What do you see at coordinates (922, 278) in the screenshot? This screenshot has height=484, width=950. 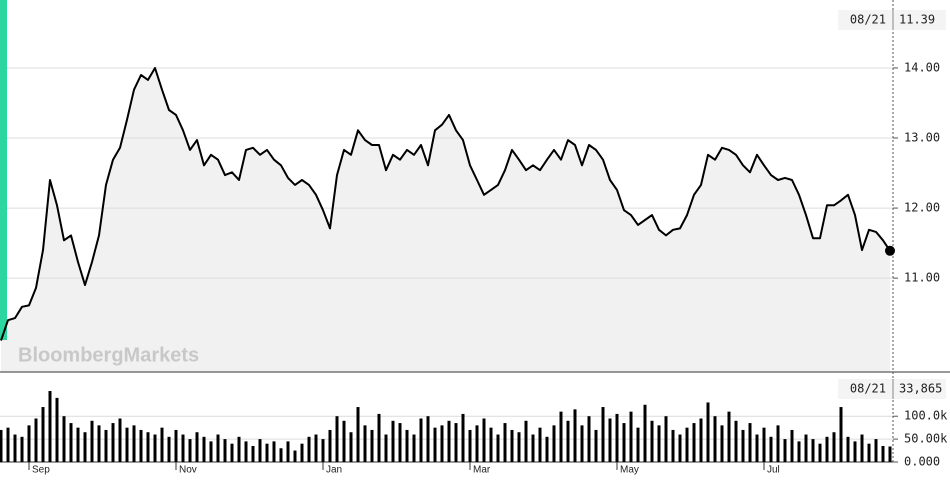 I see `y-tick-label: 11.00` at bounding box center [922, 278].